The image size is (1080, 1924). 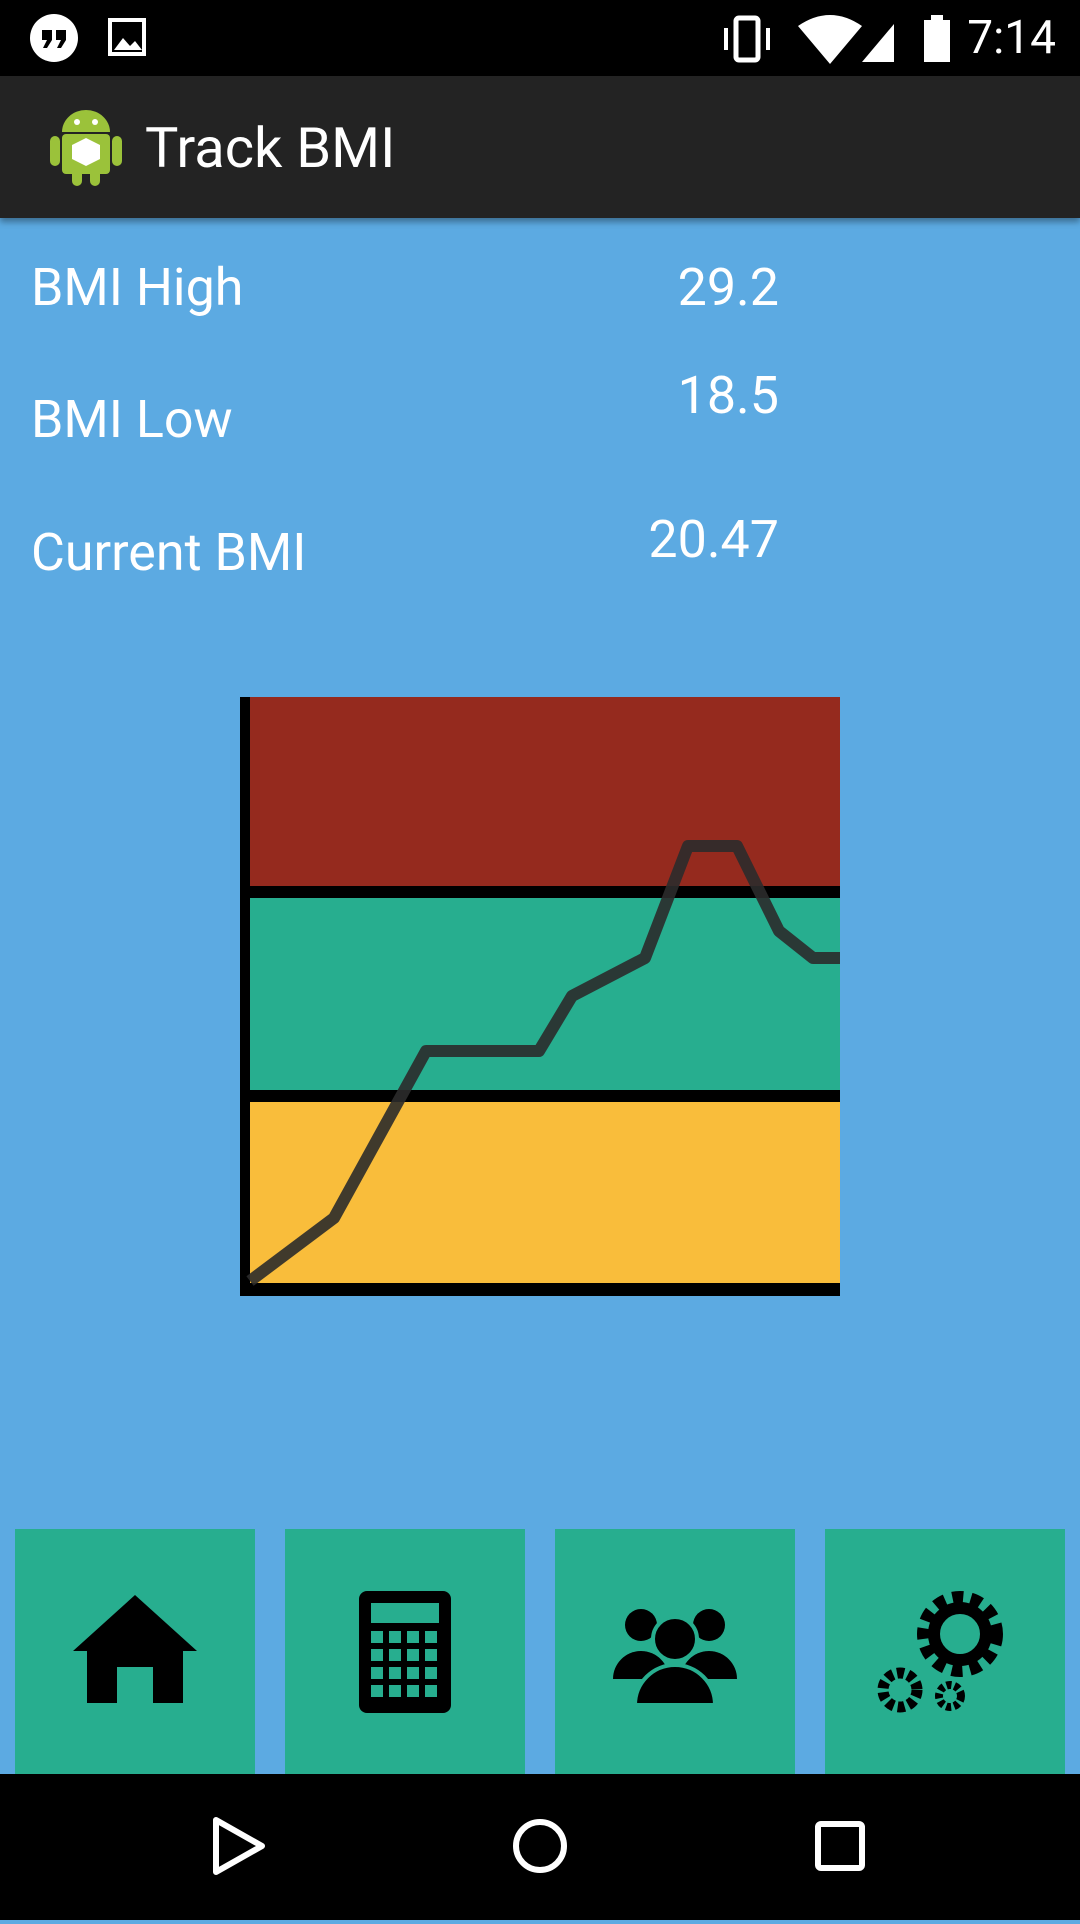 What do you see at coordinates (88, 38) in the screenshot?
I see `notification-icons` at bounding box center [88, 38].